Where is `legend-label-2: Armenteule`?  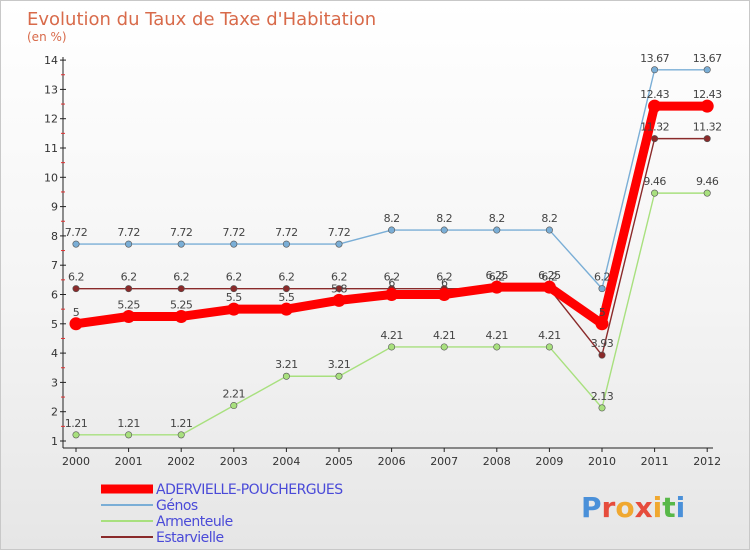
legend-label-2: Armenteule is located at coordinates (194, 522).